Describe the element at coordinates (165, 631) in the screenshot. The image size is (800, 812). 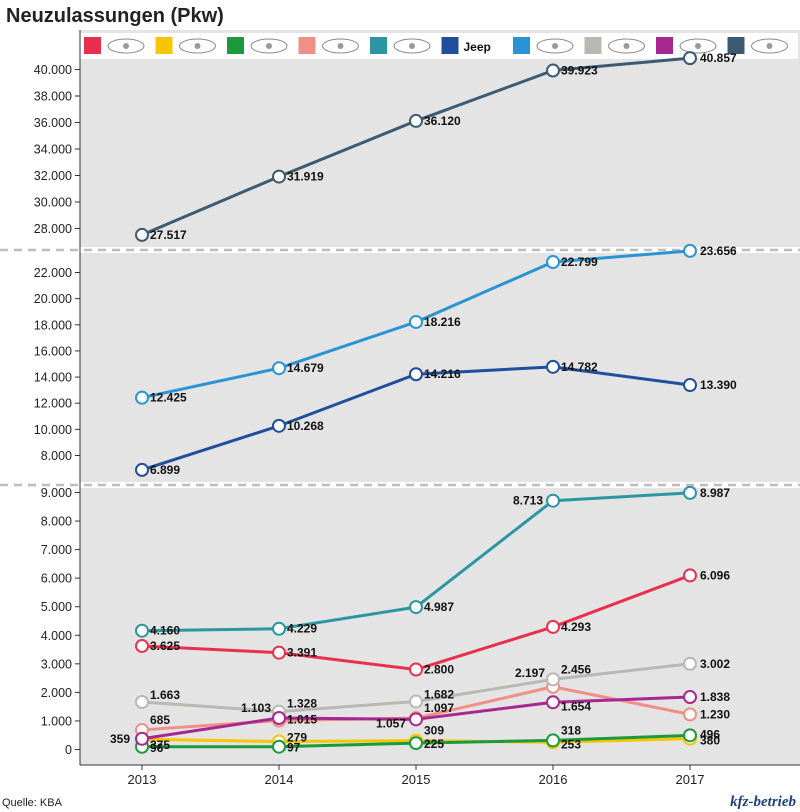
I see `data-label: 4.160` at that location.